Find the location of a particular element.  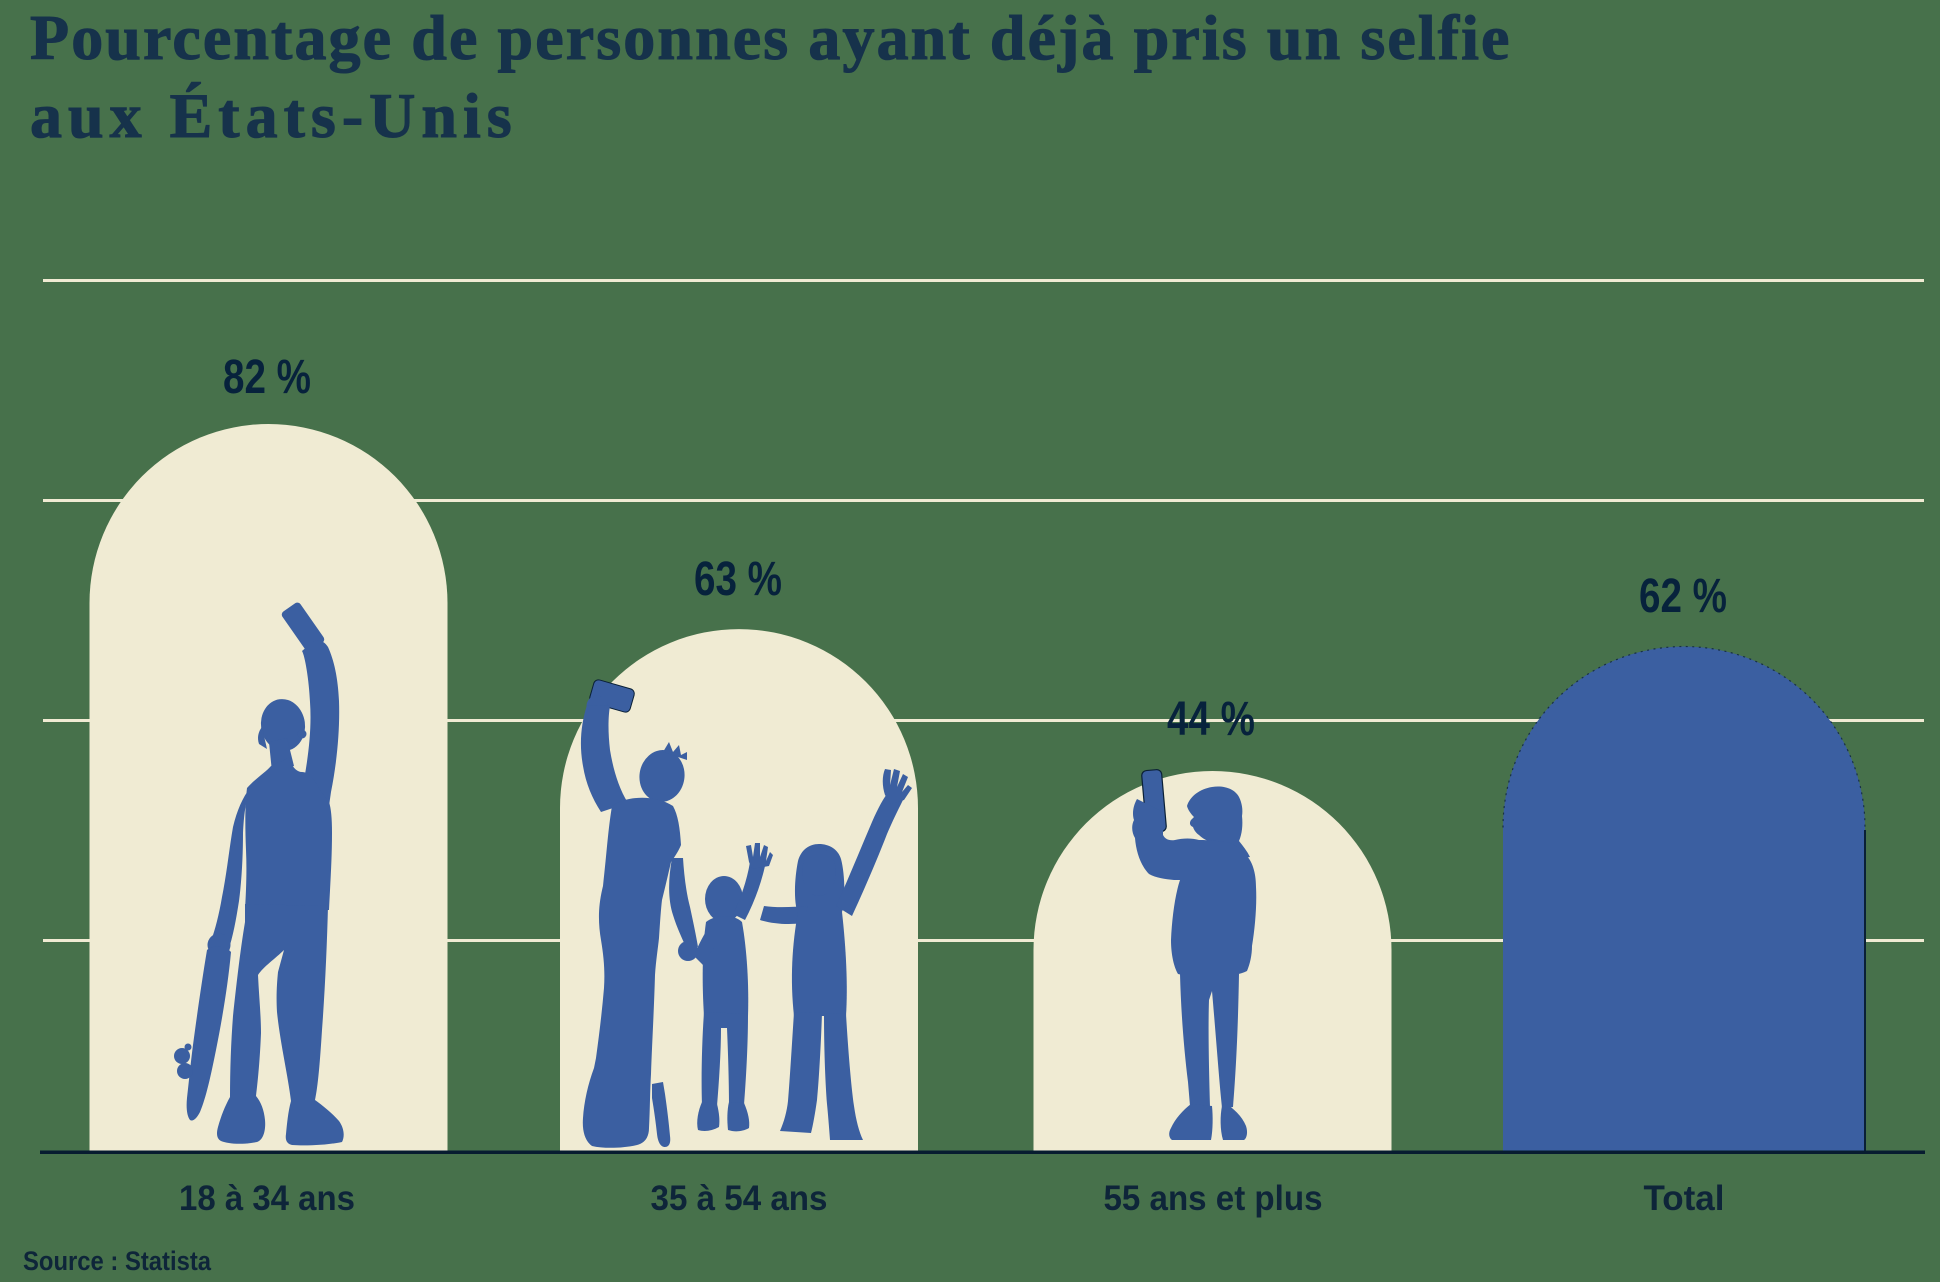

svg-text: 18 à 34 ans is located at coordinates (267, 1198).